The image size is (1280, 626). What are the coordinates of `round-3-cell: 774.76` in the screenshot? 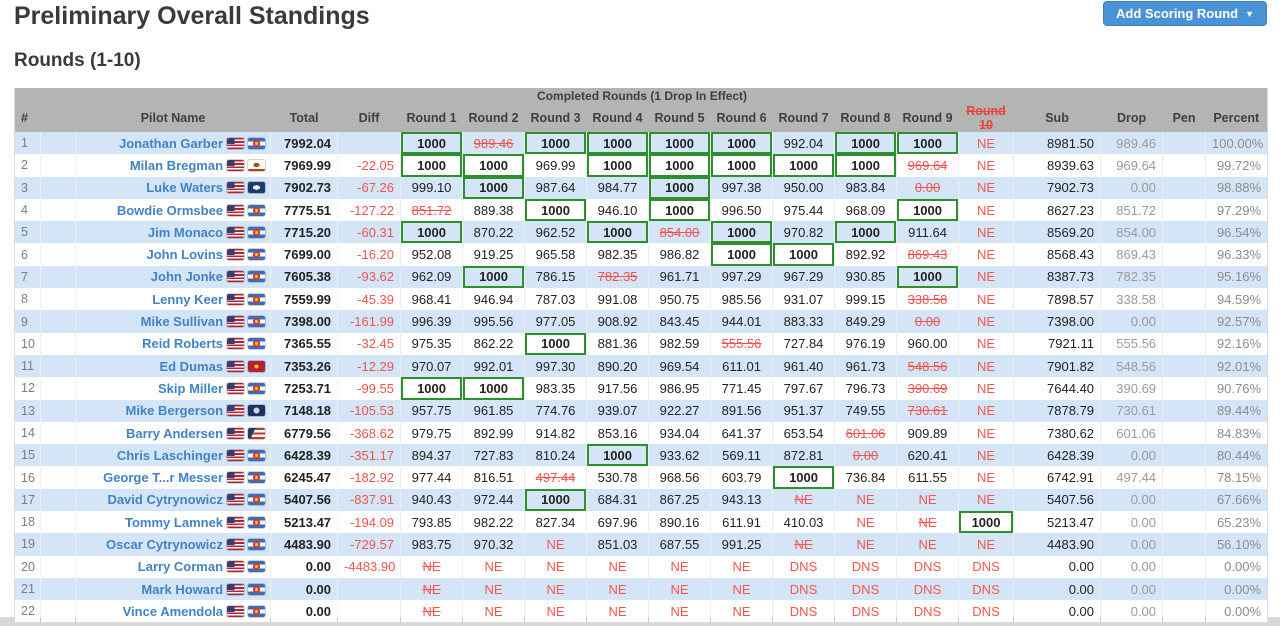 It's located at (555, 410).